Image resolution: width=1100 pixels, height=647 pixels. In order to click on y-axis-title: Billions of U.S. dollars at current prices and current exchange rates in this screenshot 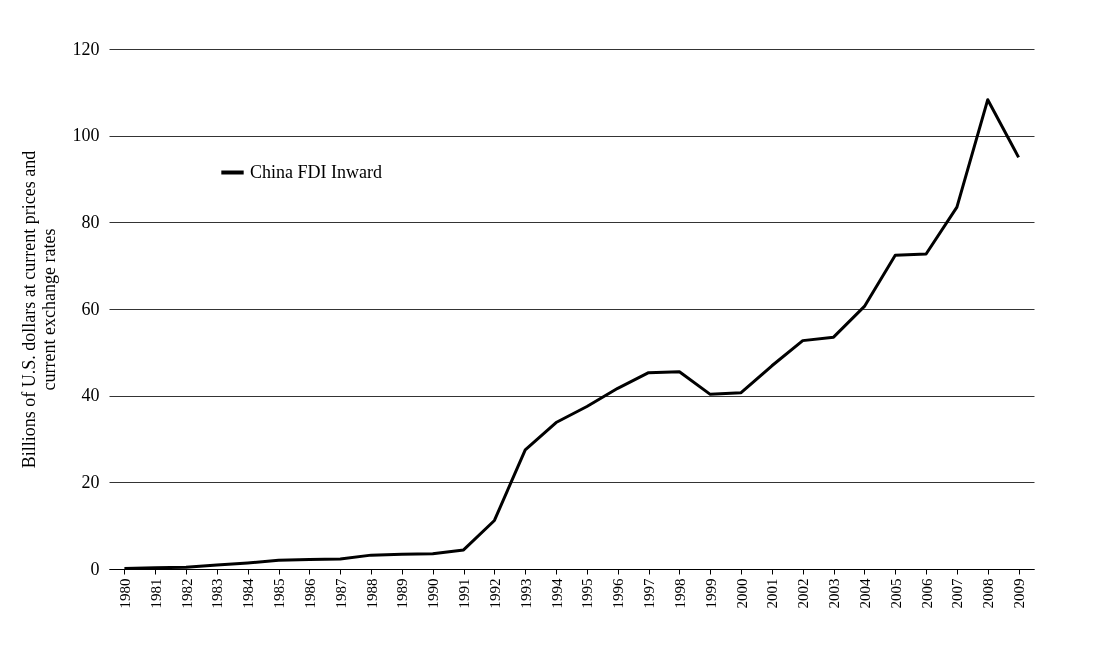, I will do `click(38, 309)`.